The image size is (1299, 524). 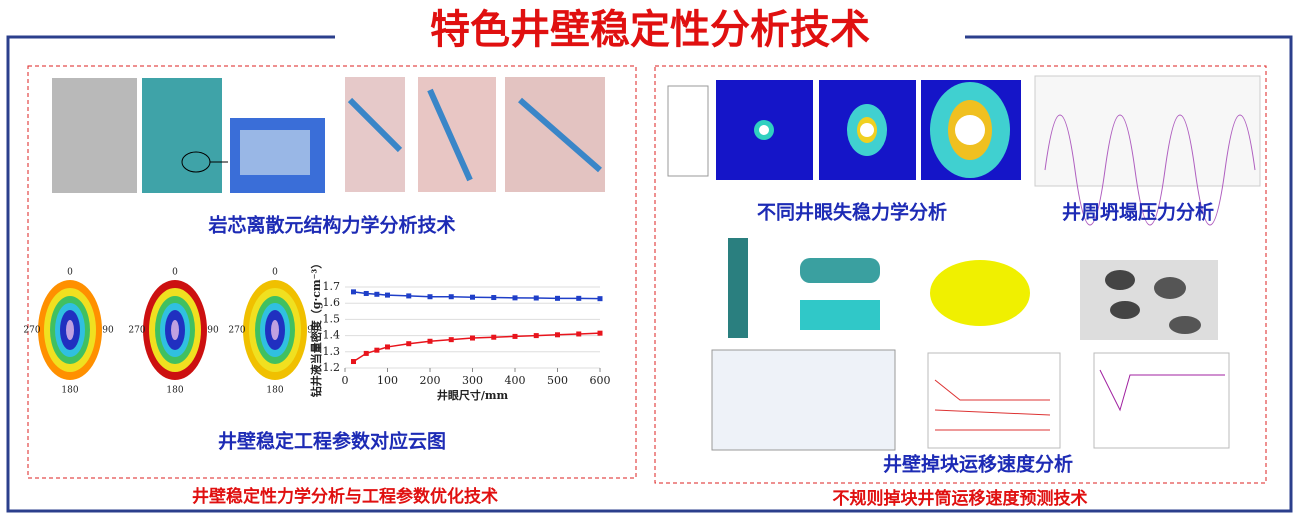 What do you see at coordinates (332, 318) in the screenshot?
I see `y-tick-label: 1.5` at bounding box center [332, 318].